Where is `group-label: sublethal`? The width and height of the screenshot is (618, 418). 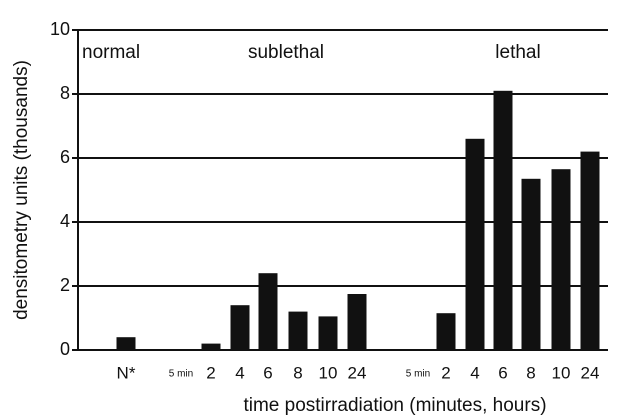 group-label: sublethal is located at coordinates (286, 52).